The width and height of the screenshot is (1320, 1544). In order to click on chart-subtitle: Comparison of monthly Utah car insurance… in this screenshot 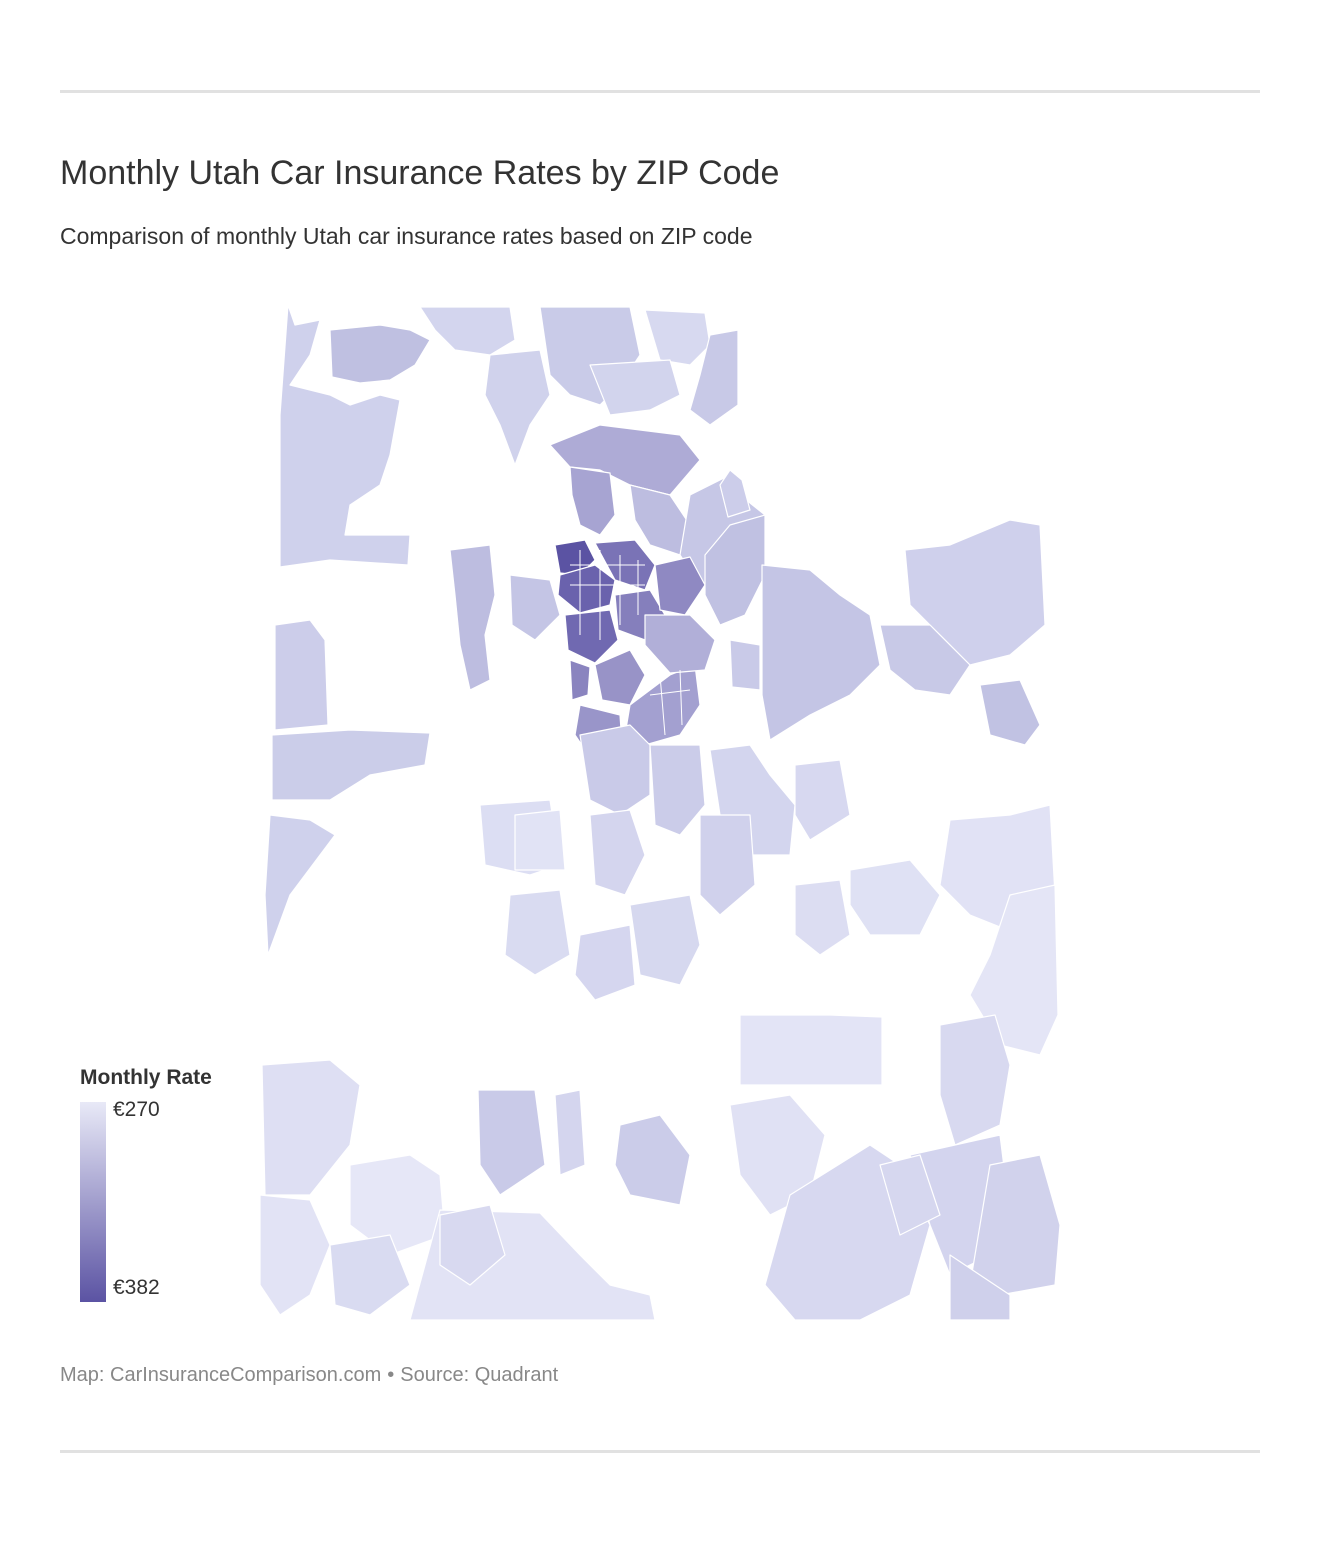, I will do `click(406, 236)`.